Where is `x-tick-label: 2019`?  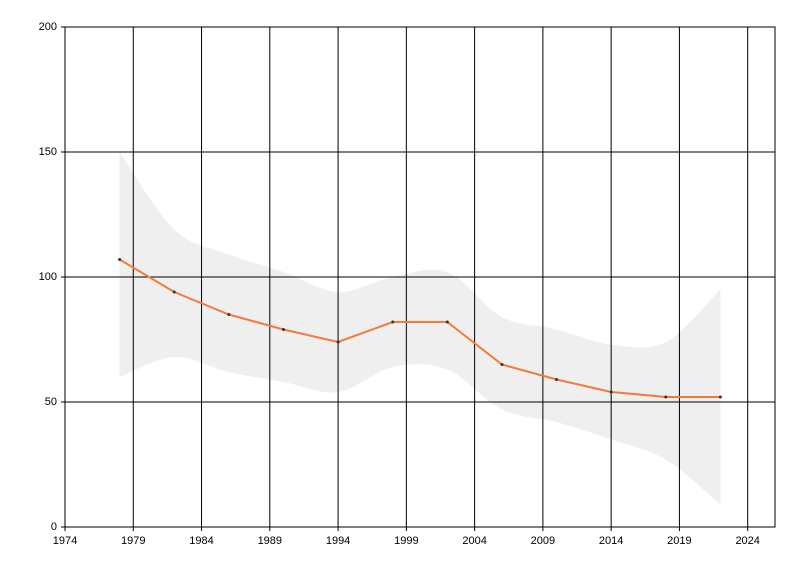 x-tick-label: 2019 is located at coordinates (679, 541).